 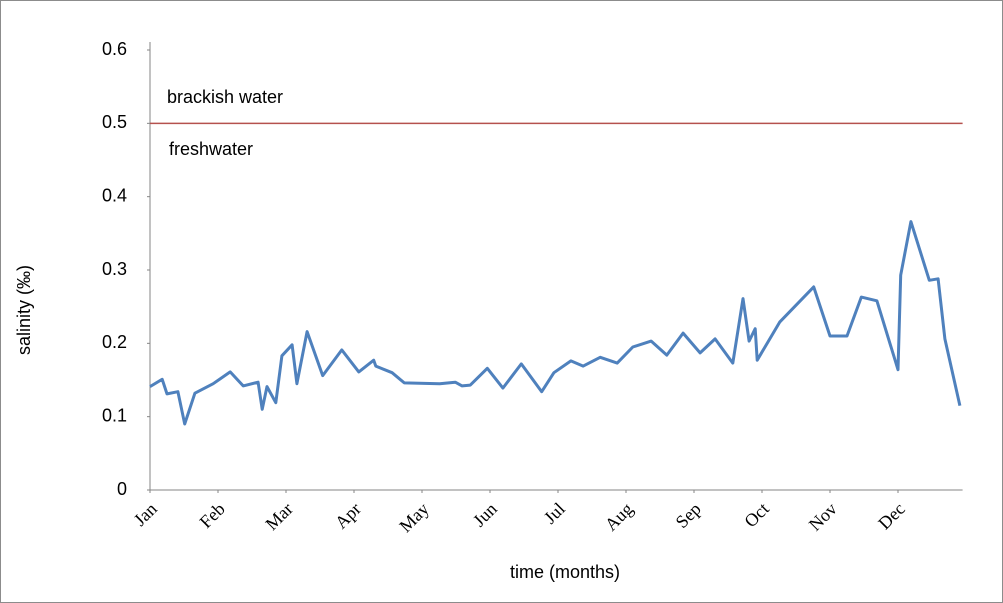 I want to click on annotation: brackish water, so click(x=225, y=97).